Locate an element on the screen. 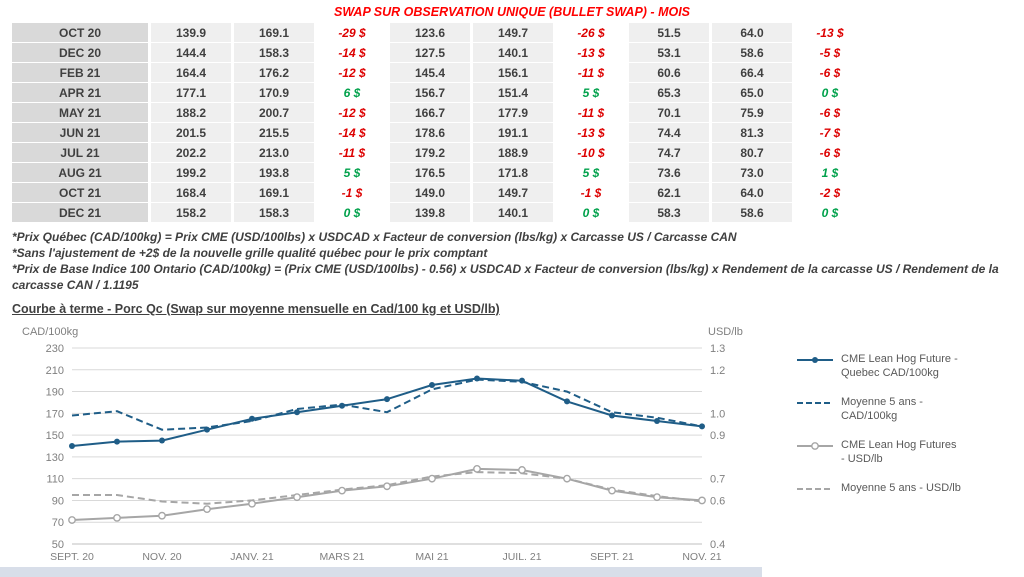 This screenshot has height=577, width=1024. x-axis-tick-label: SEPT. 21 is located at coordinates (612, 557).